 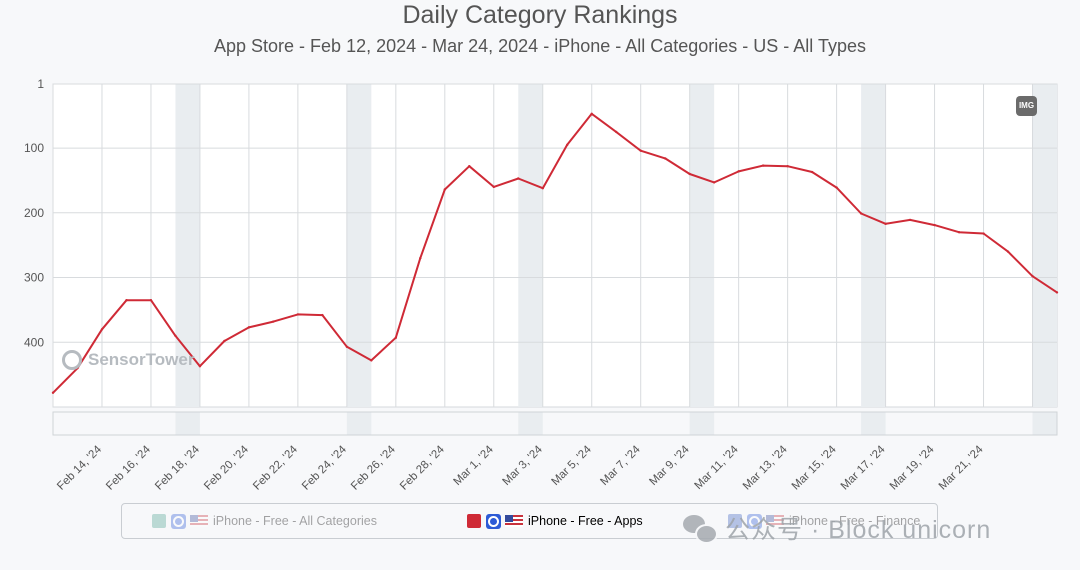 I want to click on x-tick-label: Feb 14, '24, so click(x=79, y=467).